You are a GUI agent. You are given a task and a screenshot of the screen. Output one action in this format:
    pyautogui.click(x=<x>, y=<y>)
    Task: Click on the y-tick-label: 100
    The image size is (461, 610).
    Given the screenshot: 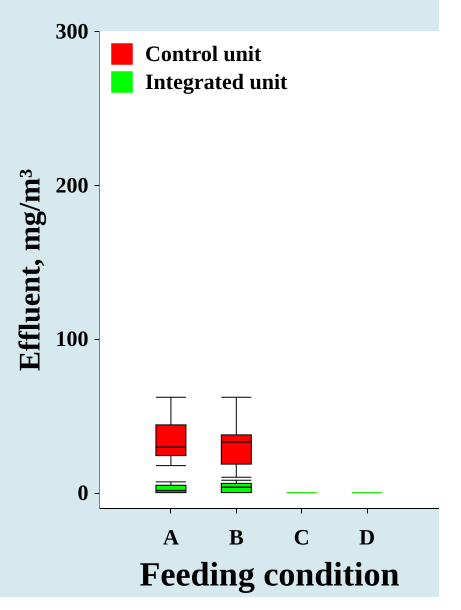 What is the action you would take?
    pyautogui.click(x=72, y=339)
    